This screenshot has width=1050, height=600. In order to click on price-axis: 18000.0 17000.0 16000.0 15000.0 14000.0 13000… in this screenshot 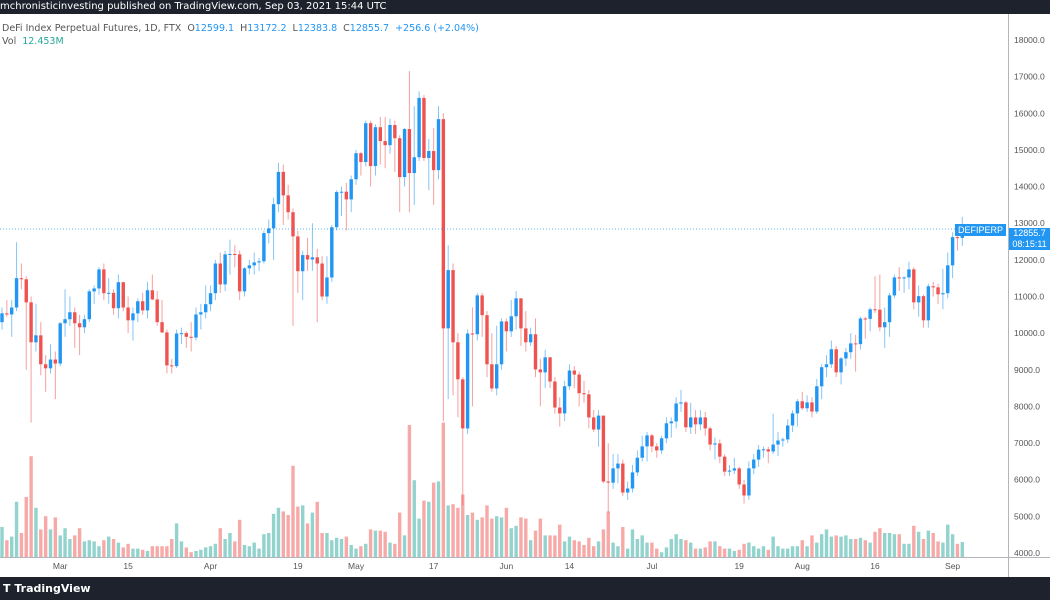, I will do `click(1029, 296)`.